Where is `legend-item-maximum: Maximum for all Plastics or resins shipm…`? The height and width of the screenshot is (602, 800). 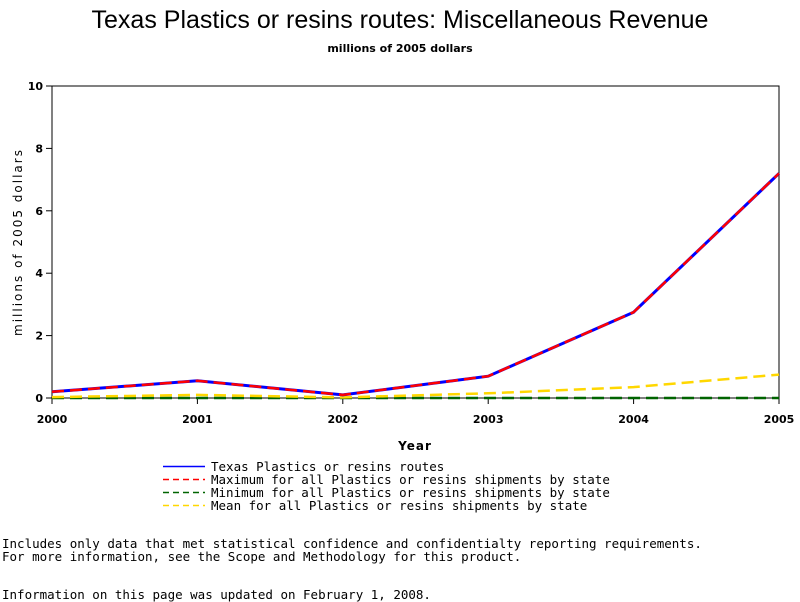
legend-item-maximum: Maximum for all Plastics or resins shipm… is located at coordinates (386, 479).